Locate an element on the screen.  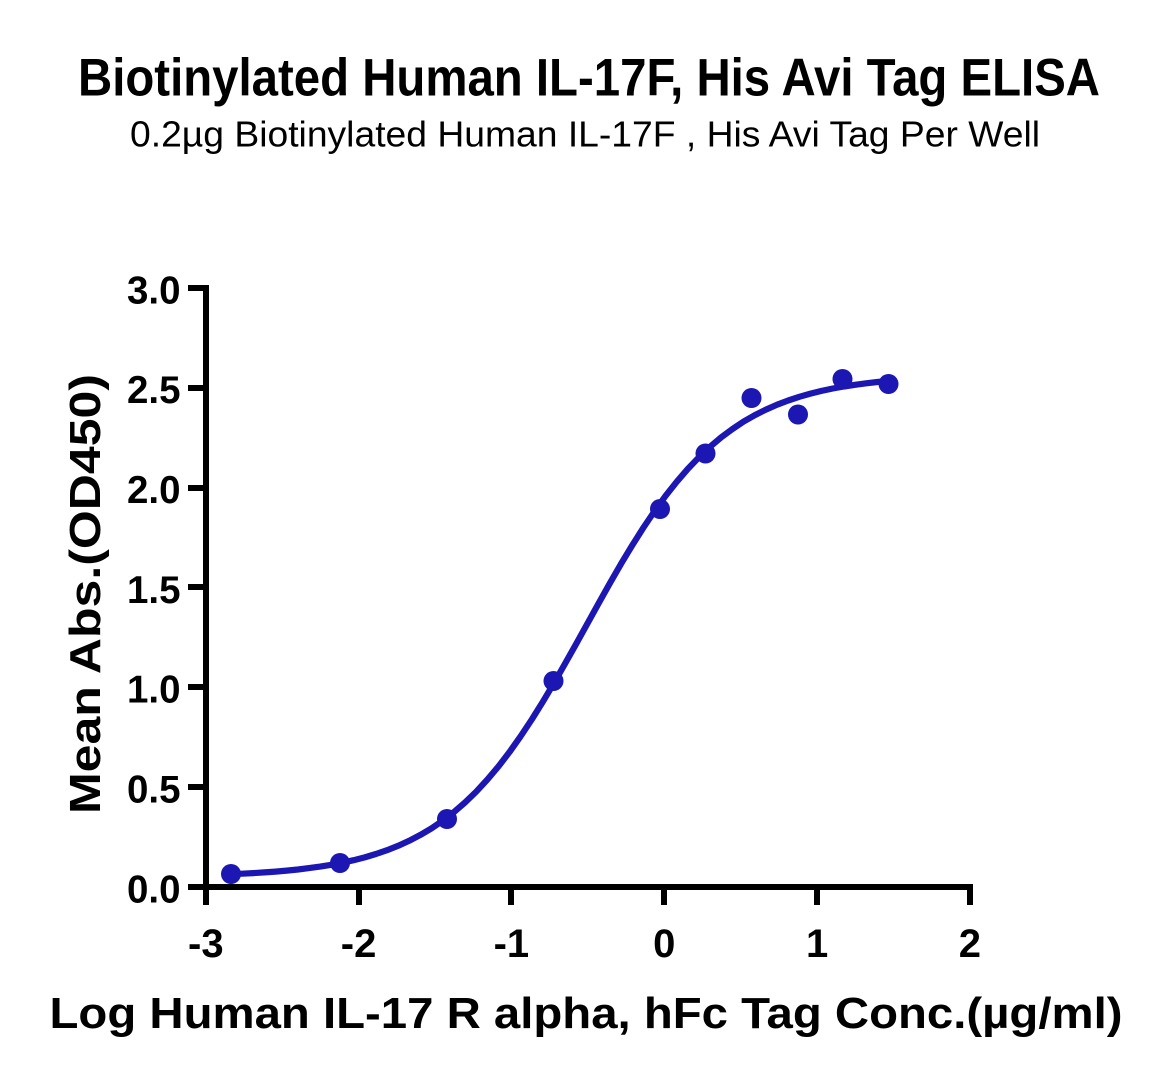
svg-text: 1 is located at coordinates (817, 944).